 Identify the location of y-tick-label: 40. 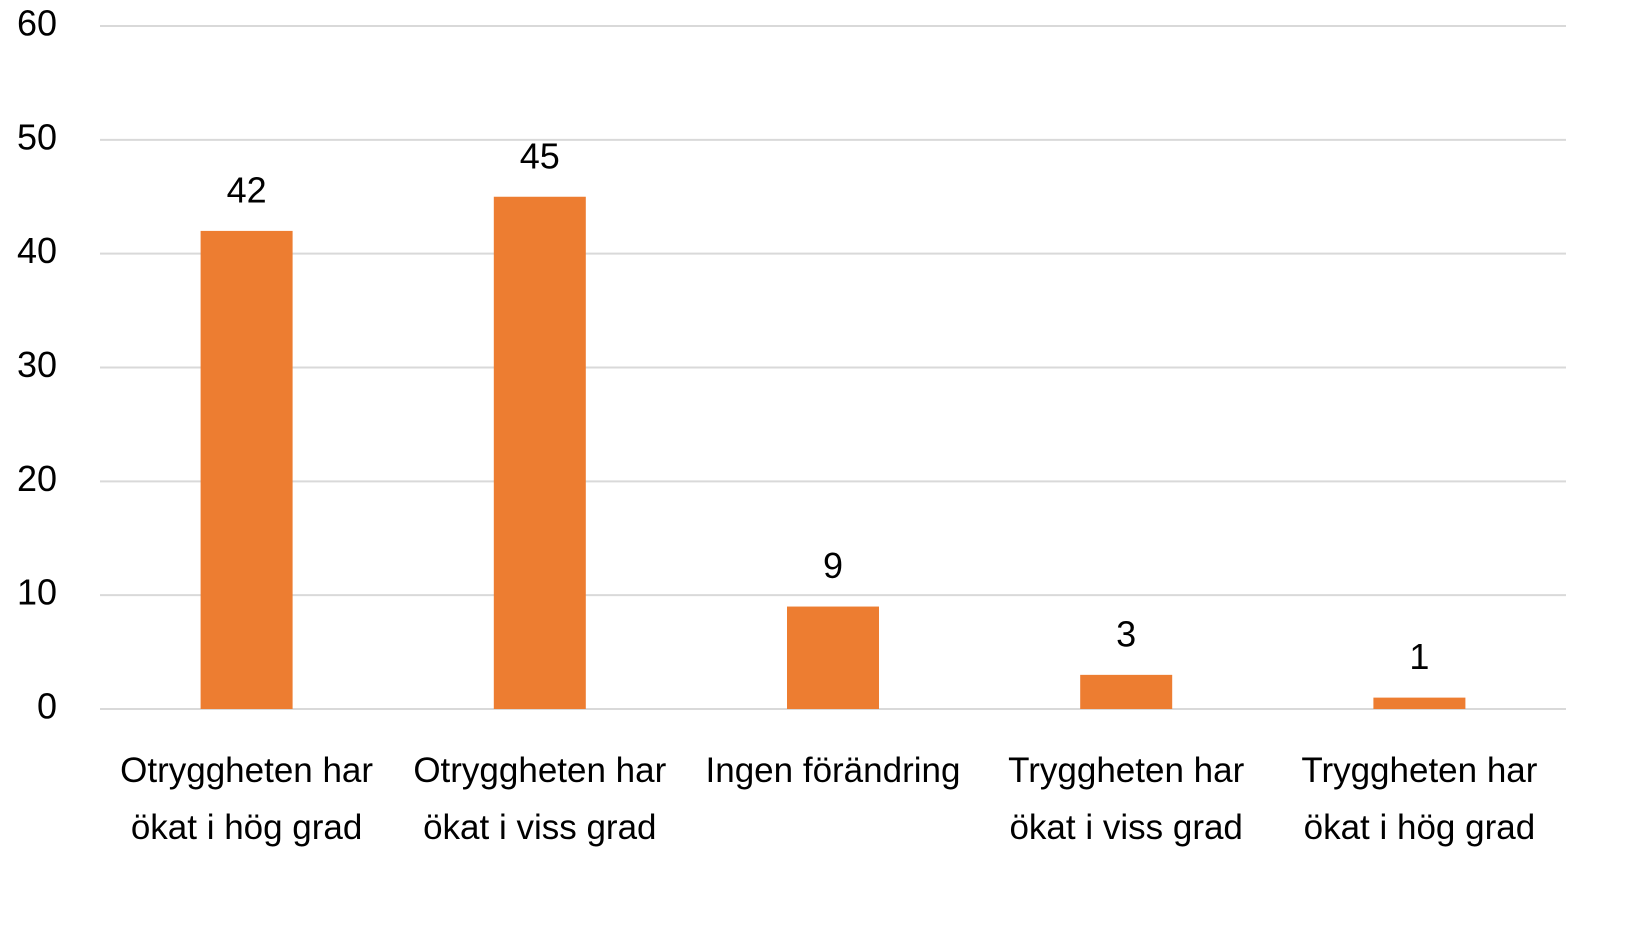
(37, 250).